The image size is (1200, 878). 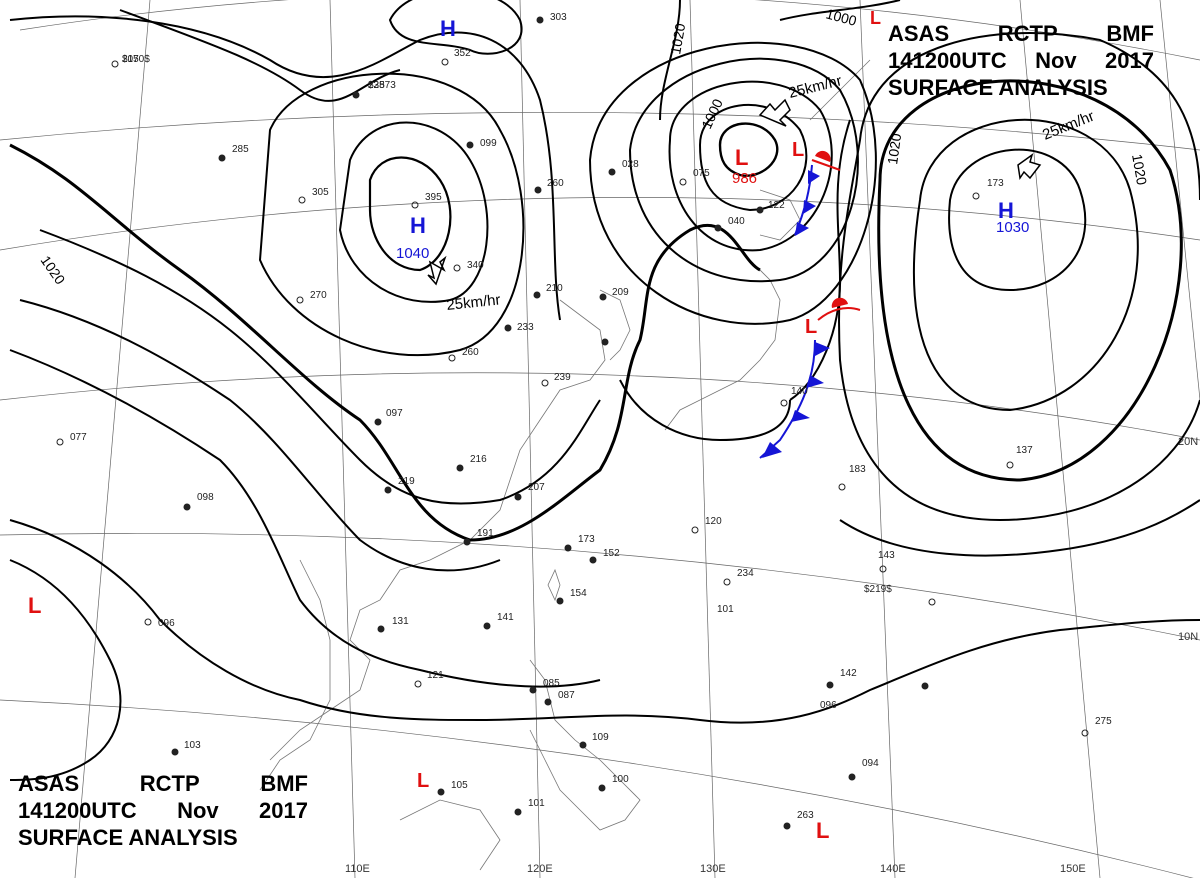 I want to click on meridian-140e, so click(x=877, y=439).